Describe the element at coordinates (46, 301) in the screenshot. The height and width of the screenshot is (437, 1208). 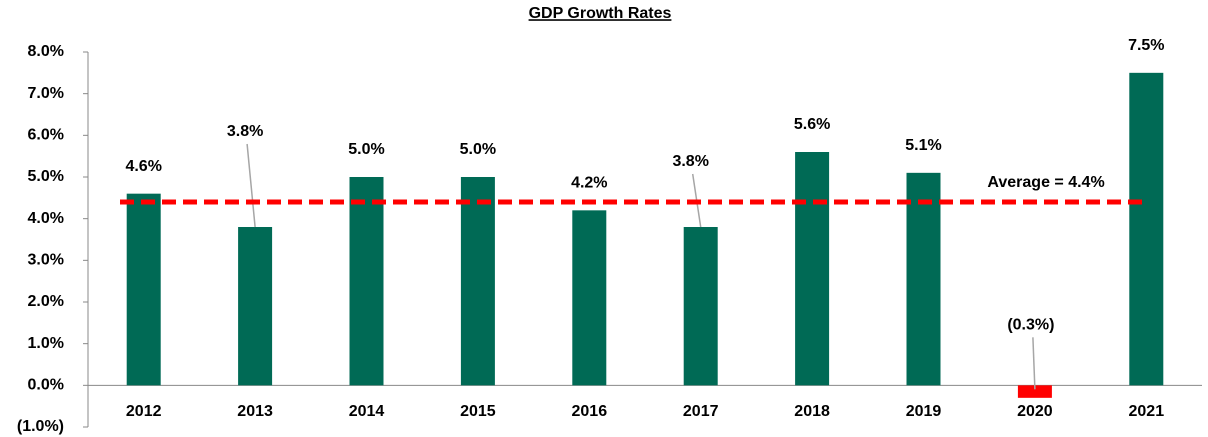
I see `y-tick-label: 2.0%` at that location.